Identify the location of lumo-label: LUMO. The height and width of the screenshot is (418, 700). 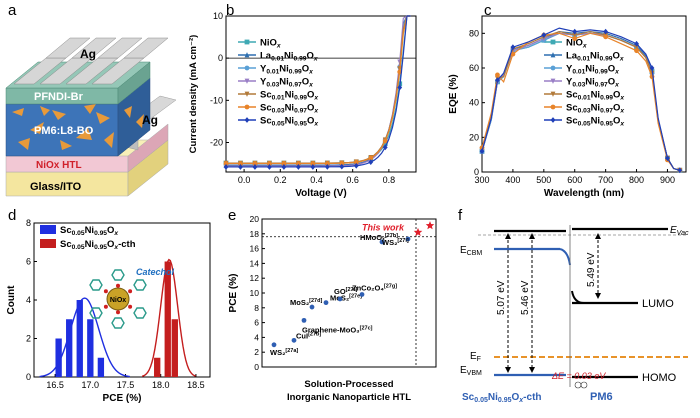
(658, 304).